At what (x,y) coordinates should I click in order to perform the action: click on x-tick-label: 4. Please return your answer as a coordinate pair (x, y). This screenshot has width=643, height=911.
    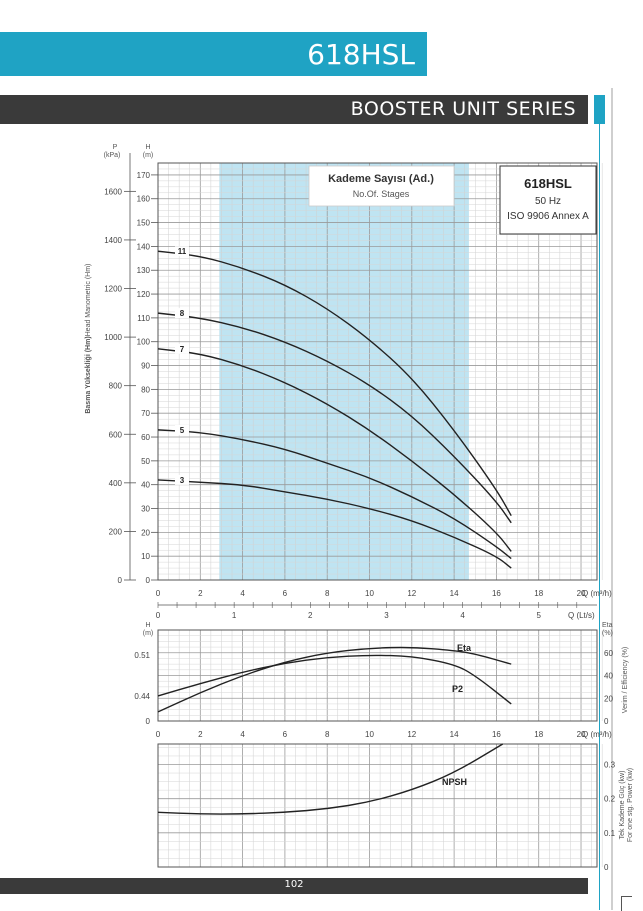
    Looking at the image, I should click on (242, 593).